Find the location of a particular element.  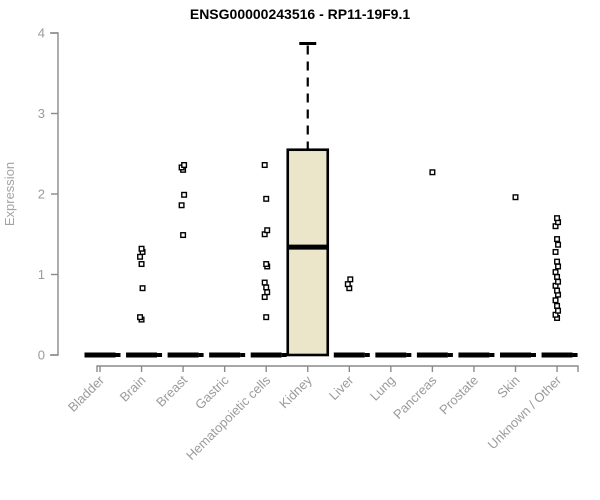

x-category-label: Kidney is located at coordinates (295, 391).